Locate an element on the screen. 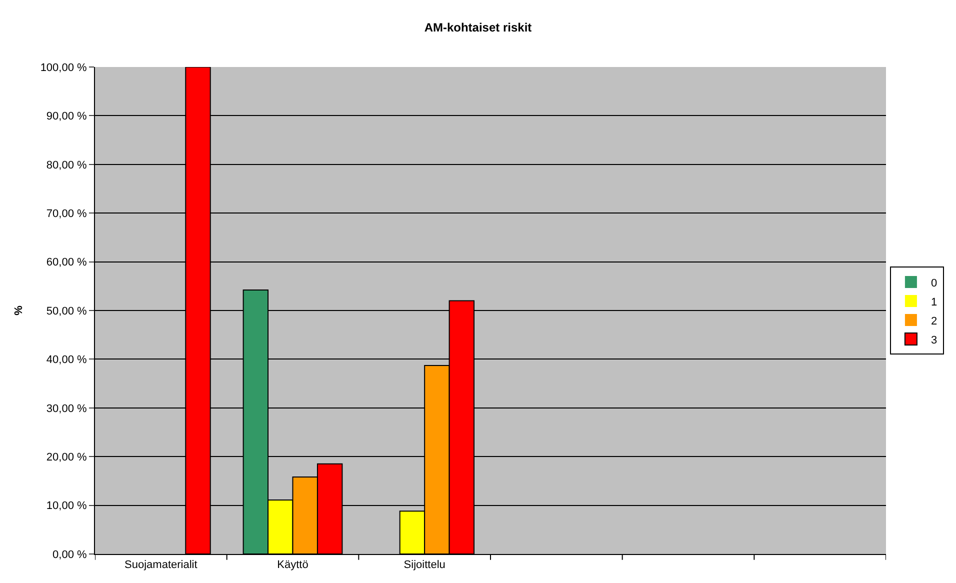 The height and width of the screenshot is (583, 956). x-tick-label: Suojamaterialit is located at coordinates (161, 565).